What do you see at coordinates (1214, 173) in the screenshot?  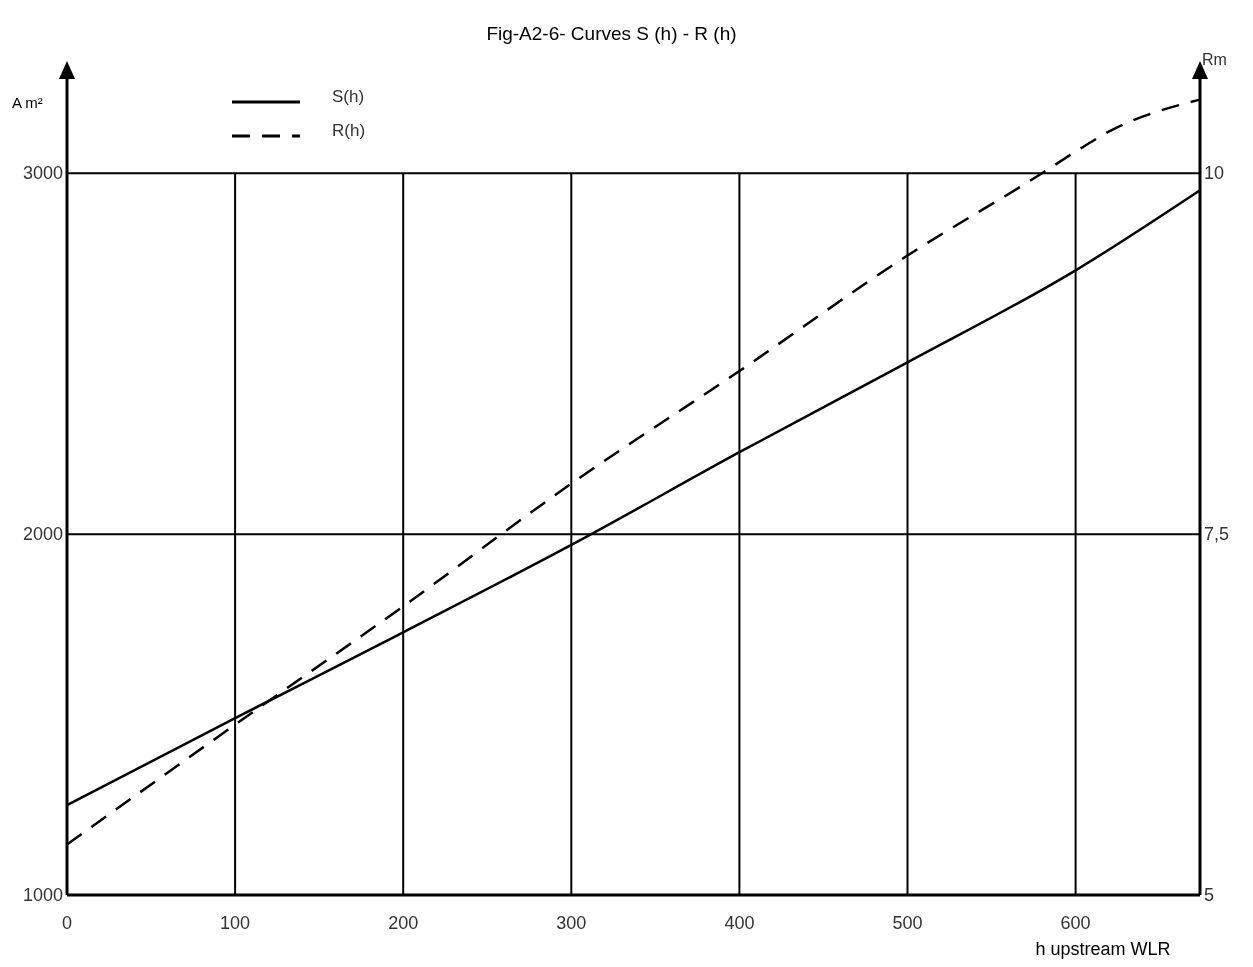 I see `y2-tick-label: 10` at bounding box center [1214, 173].